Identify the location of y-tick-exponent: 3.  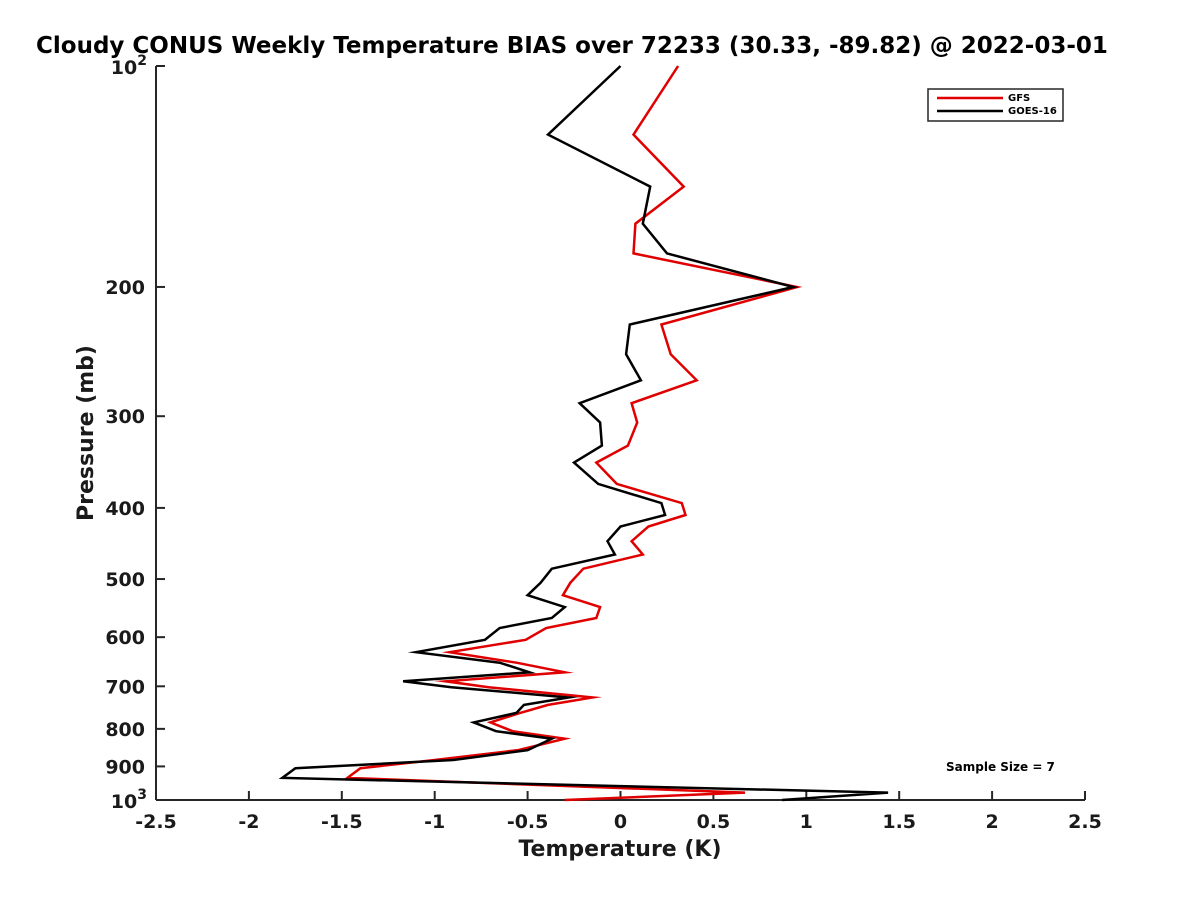
(142, 795).